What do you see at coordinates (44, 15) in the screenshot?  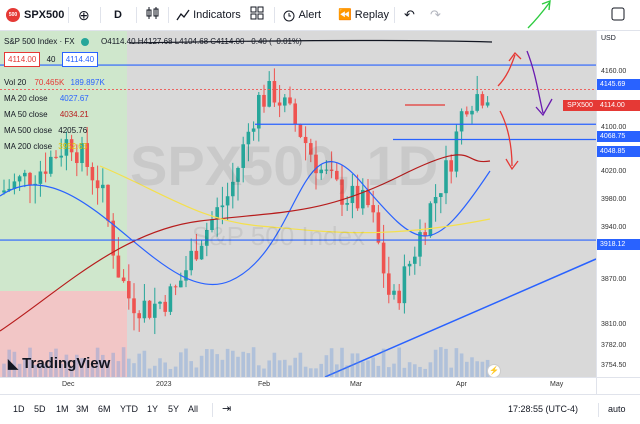 I see `symbol-search-button: SPX500` at bounding box center [44, 15].